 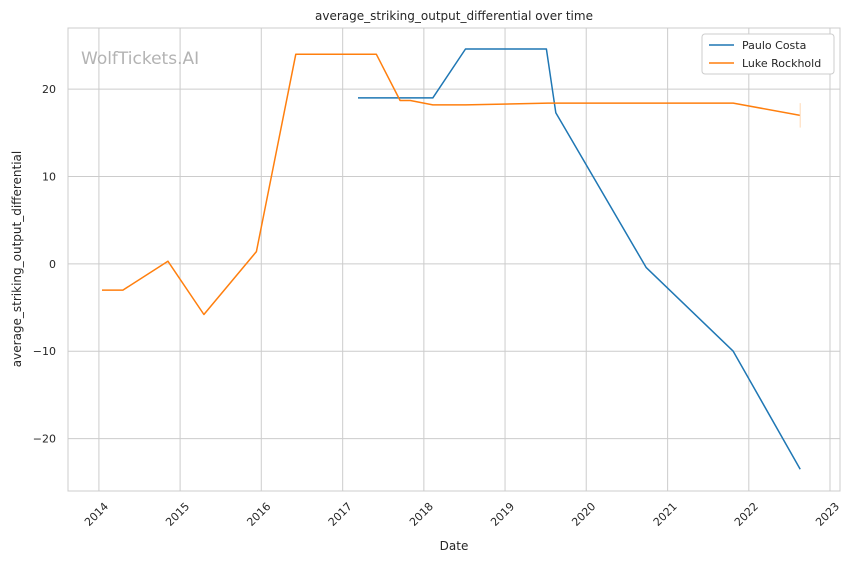 I want to click on x-tick-label: 2016, so click(x=258, y=514).